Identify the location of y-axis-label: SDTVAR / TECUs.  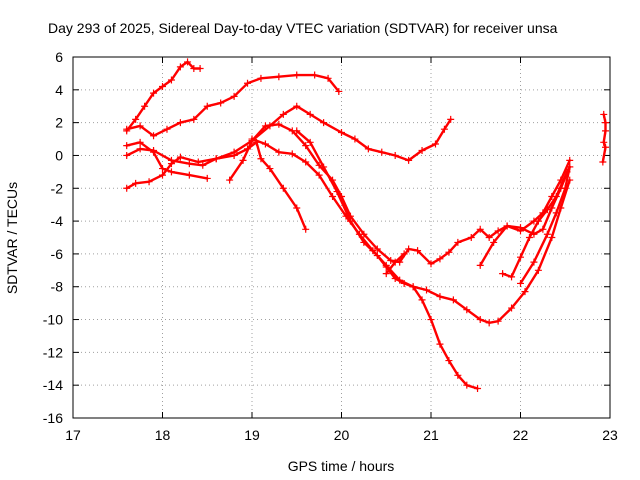
(12, 238).